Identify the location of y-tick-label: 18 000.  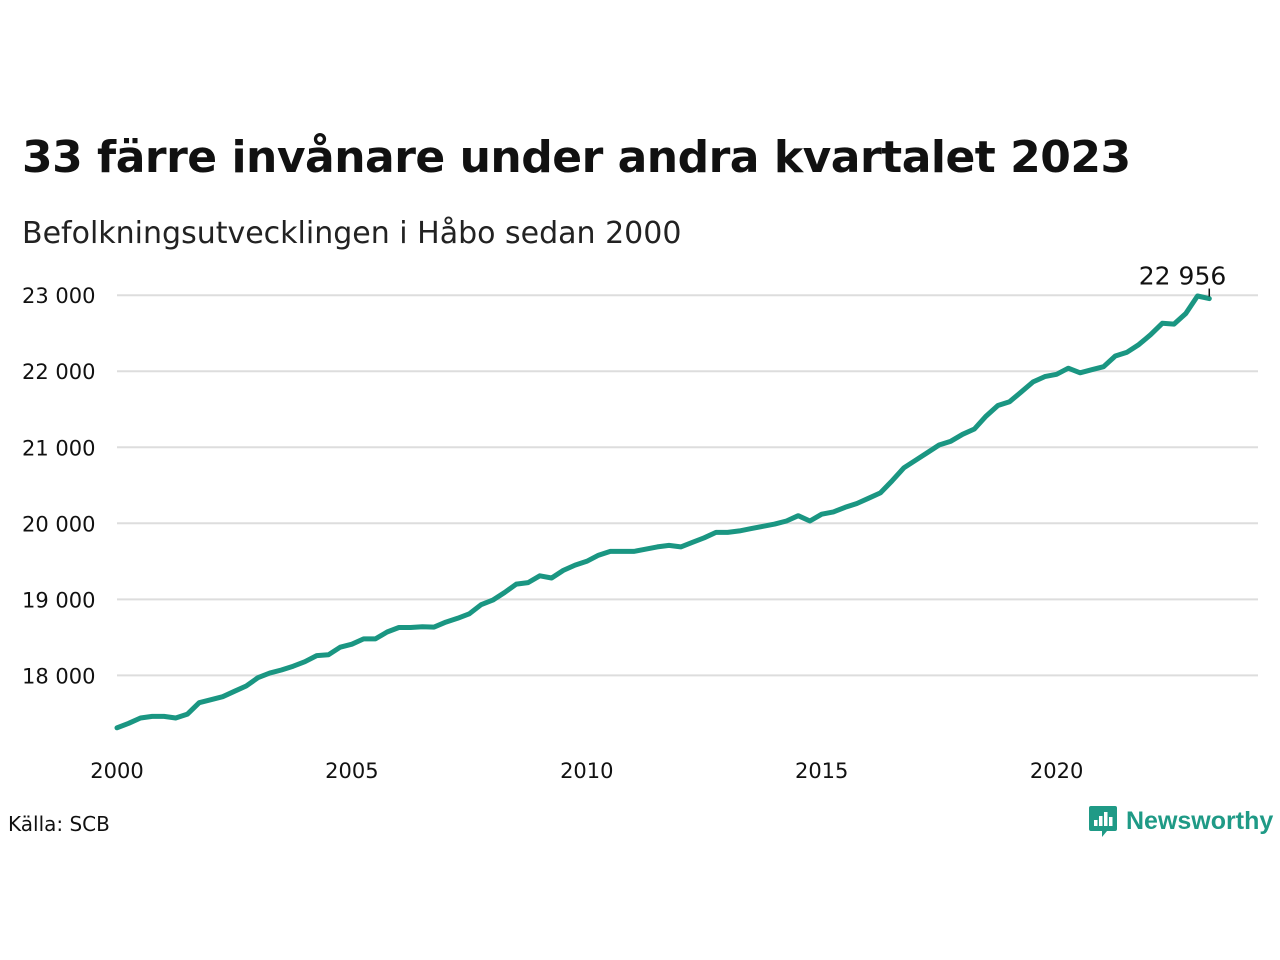
(58, 676).